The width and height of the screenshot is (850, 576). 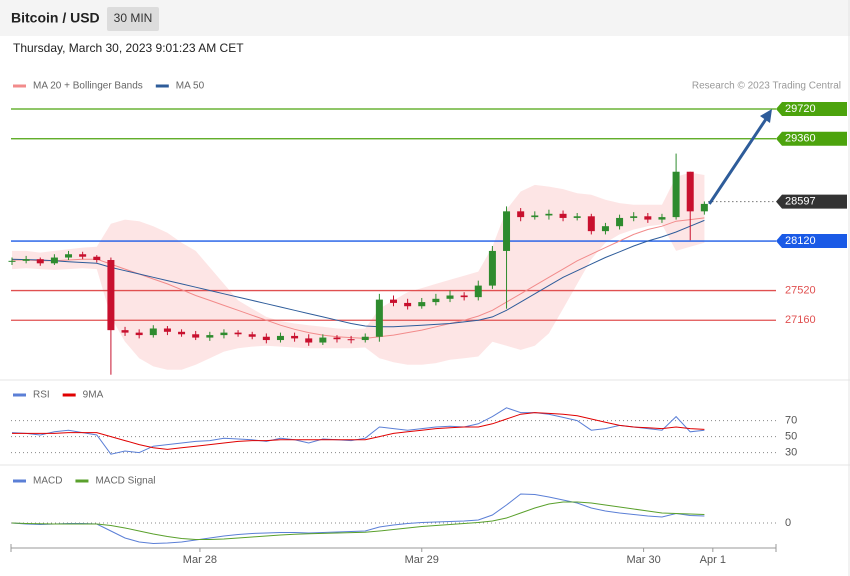 I want to click on y-tick-label: 70, so click(x=791, y=421).